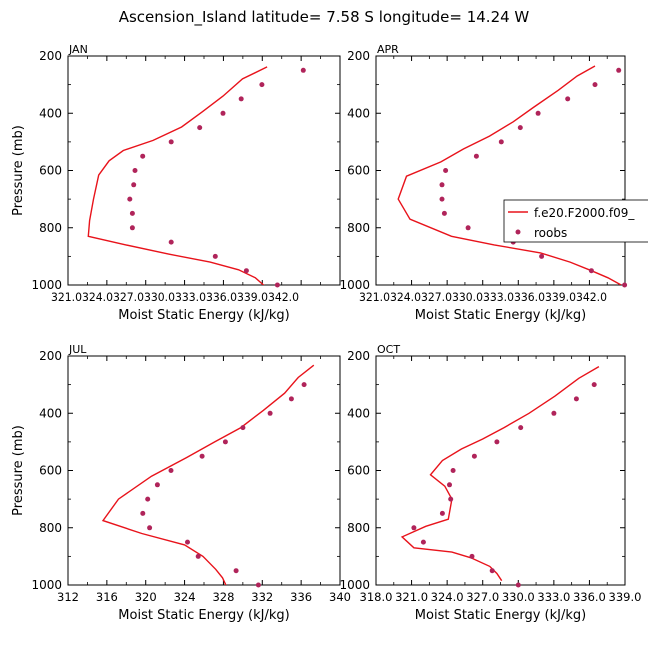 The width and height of the screenshot is (648, 648). Describe the element at coordinates (411, 597) in the screenshot. I see `x-tick-label: 321.0` at that location.